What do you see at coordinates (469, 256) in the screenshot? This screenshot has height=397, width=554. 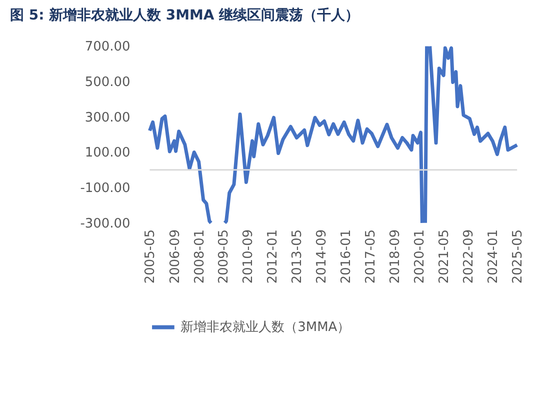 I see `x-tick-label: 2022-09` at bounding box center [469, 256].